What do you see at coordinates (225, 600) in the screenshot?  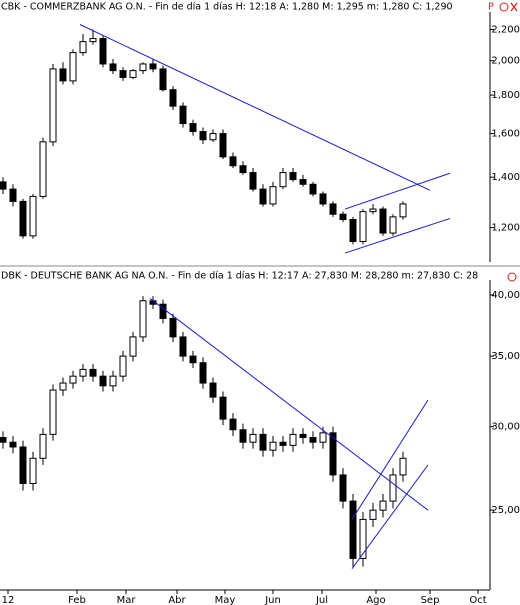 I see `x-tick-label: May` at bounding box center [225, 600].